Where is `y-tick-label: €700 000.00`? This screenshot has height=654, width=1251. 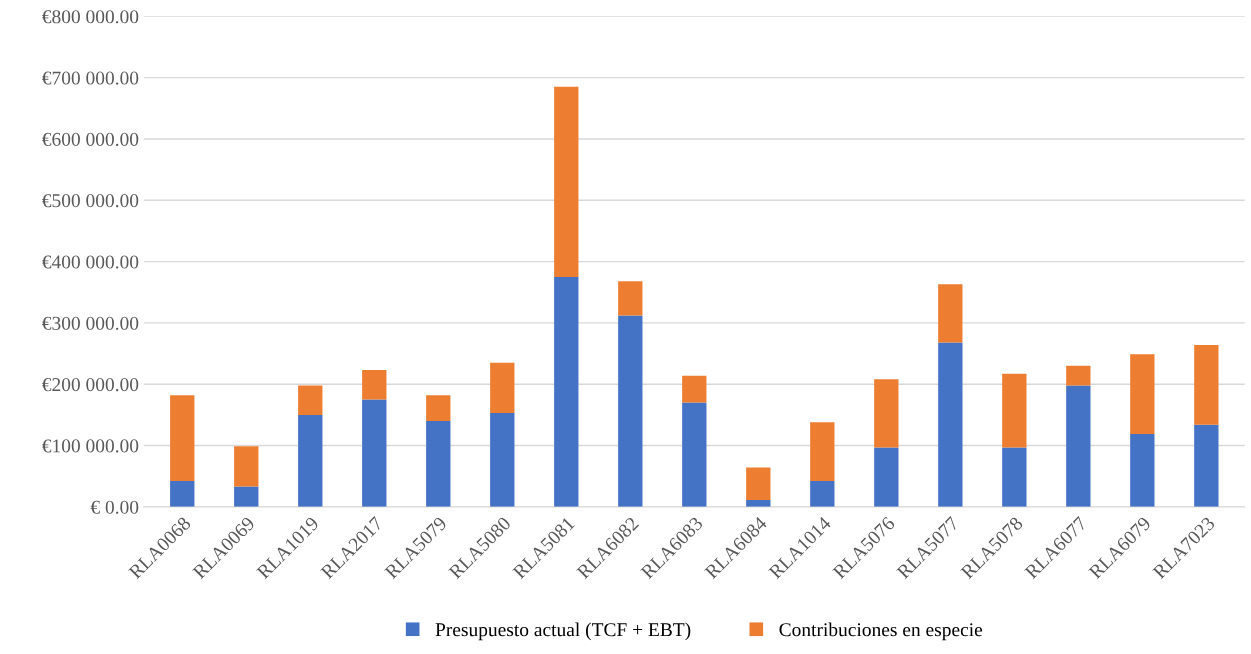 y-tick-label: €700 000.00 is located at coordinates (90, 78).